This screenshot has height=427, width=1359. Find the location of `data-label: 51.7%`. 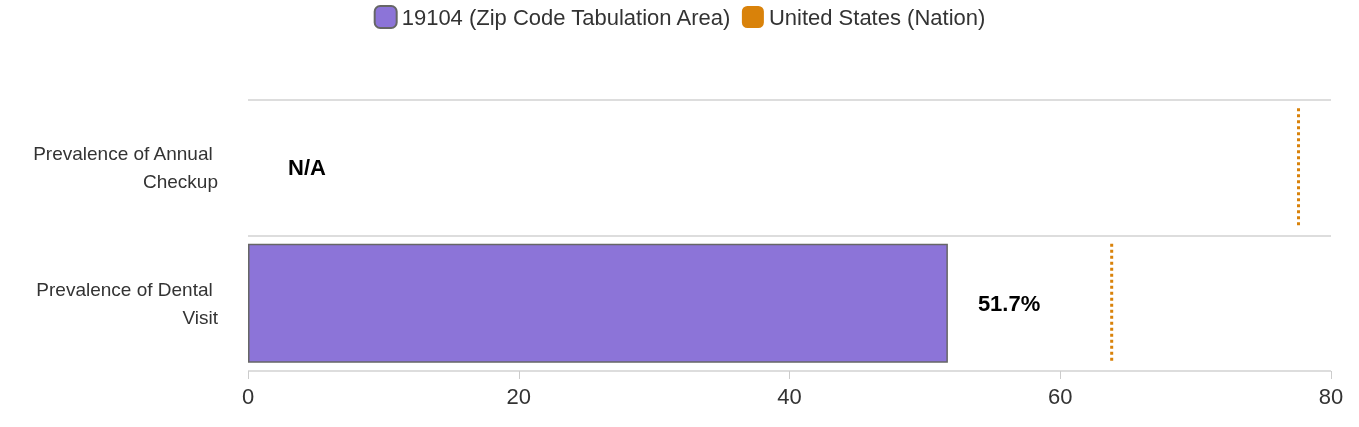

data-label: 51.7% is located at coordinates (1009, 303).